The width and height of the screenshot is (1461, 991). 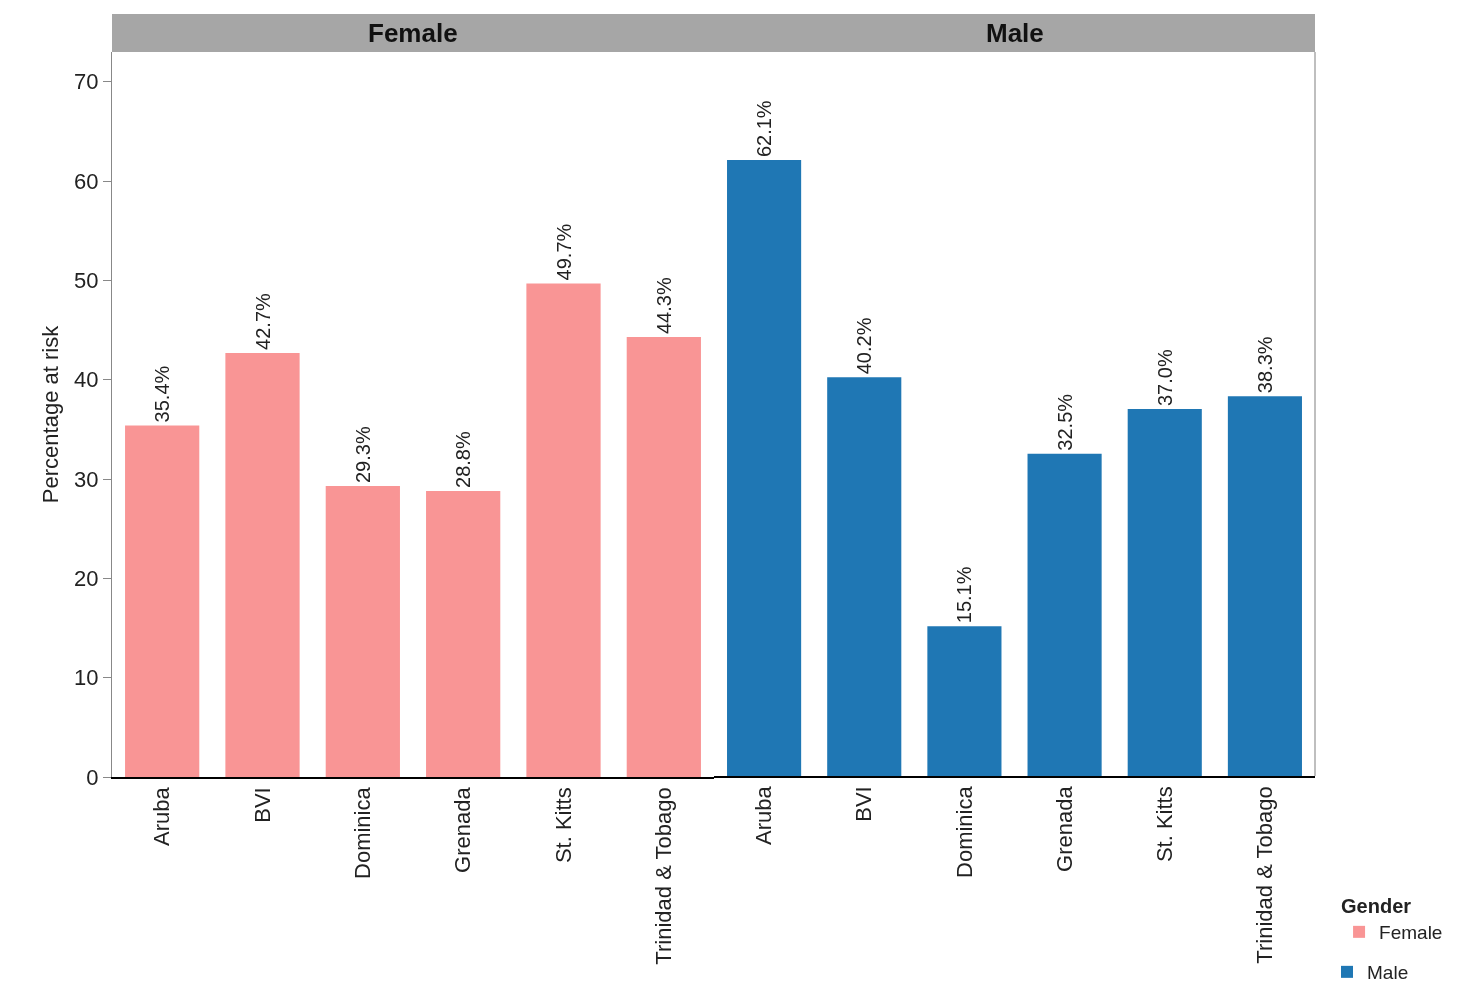 What do you see at coordinates (92, 777) in the screenshot?
I see `y-tick-label: 0` at bounding box center [92, 777].